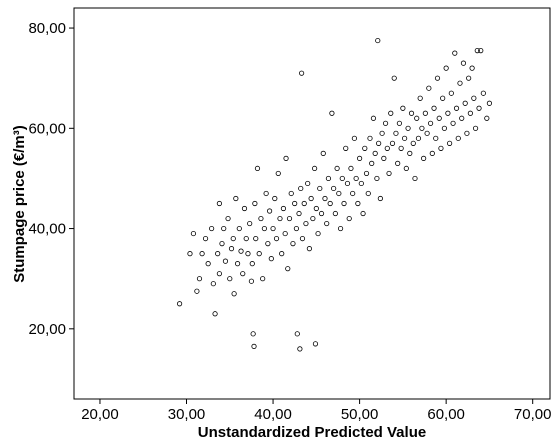  I want to click on x-tick-label-5: 70,00, so click(533, 414).